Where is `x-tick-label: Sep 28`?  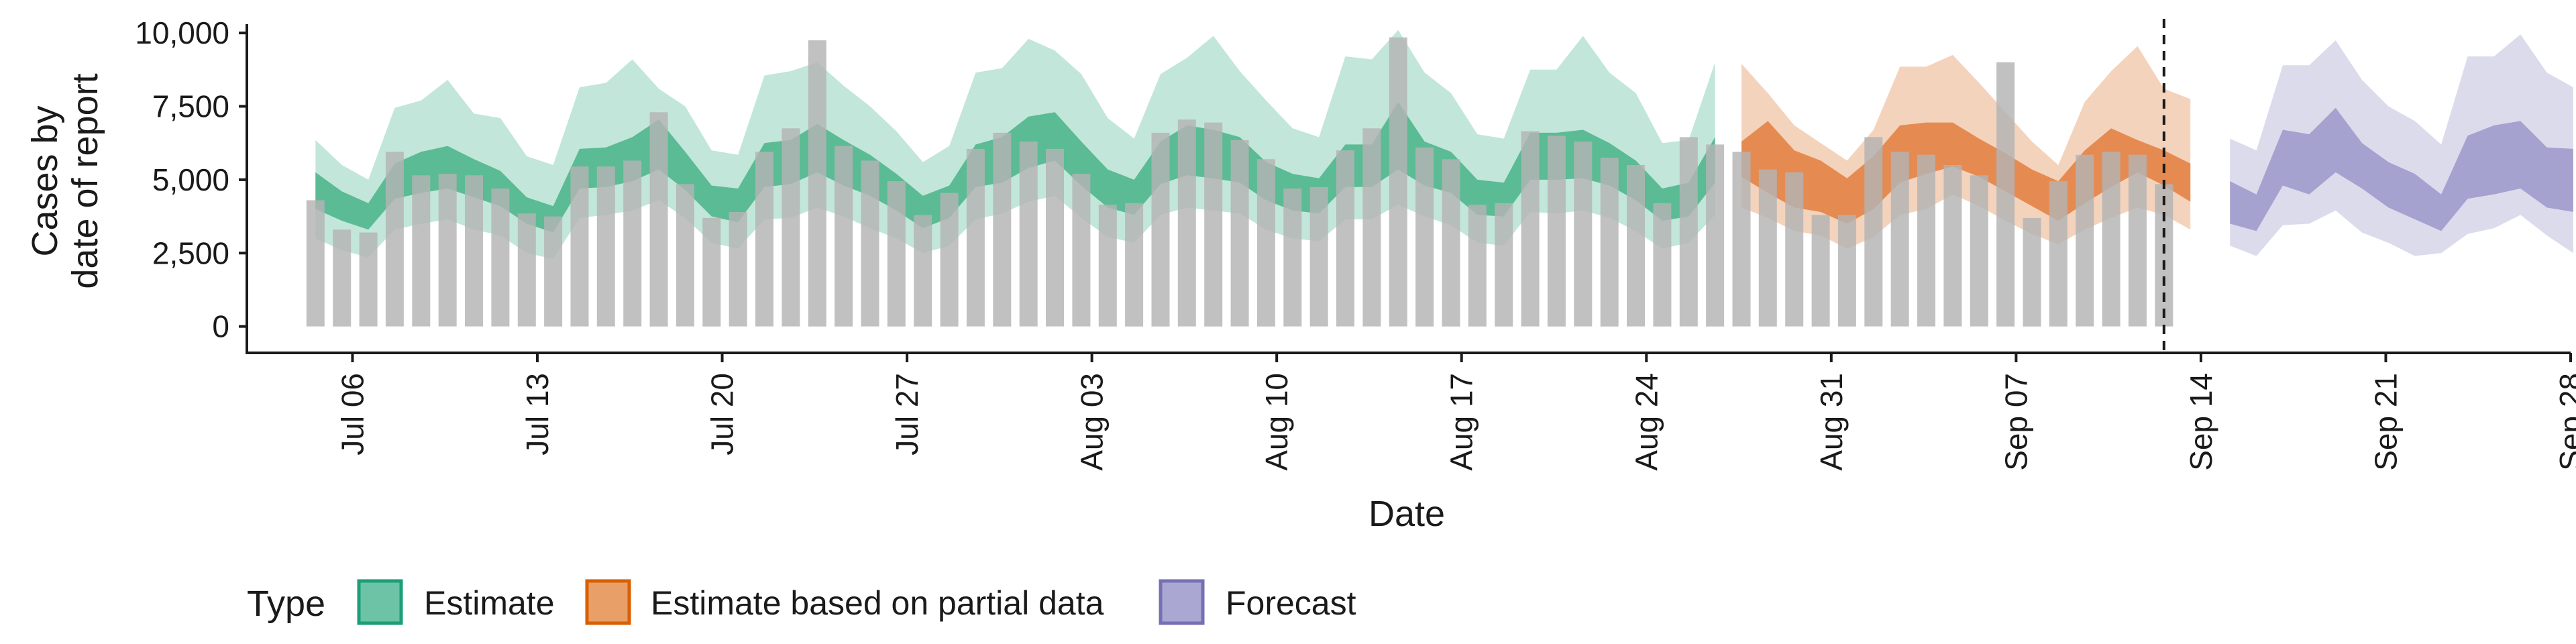
x-tick-label: Sep 28 is located at coordinates (2564, 422).